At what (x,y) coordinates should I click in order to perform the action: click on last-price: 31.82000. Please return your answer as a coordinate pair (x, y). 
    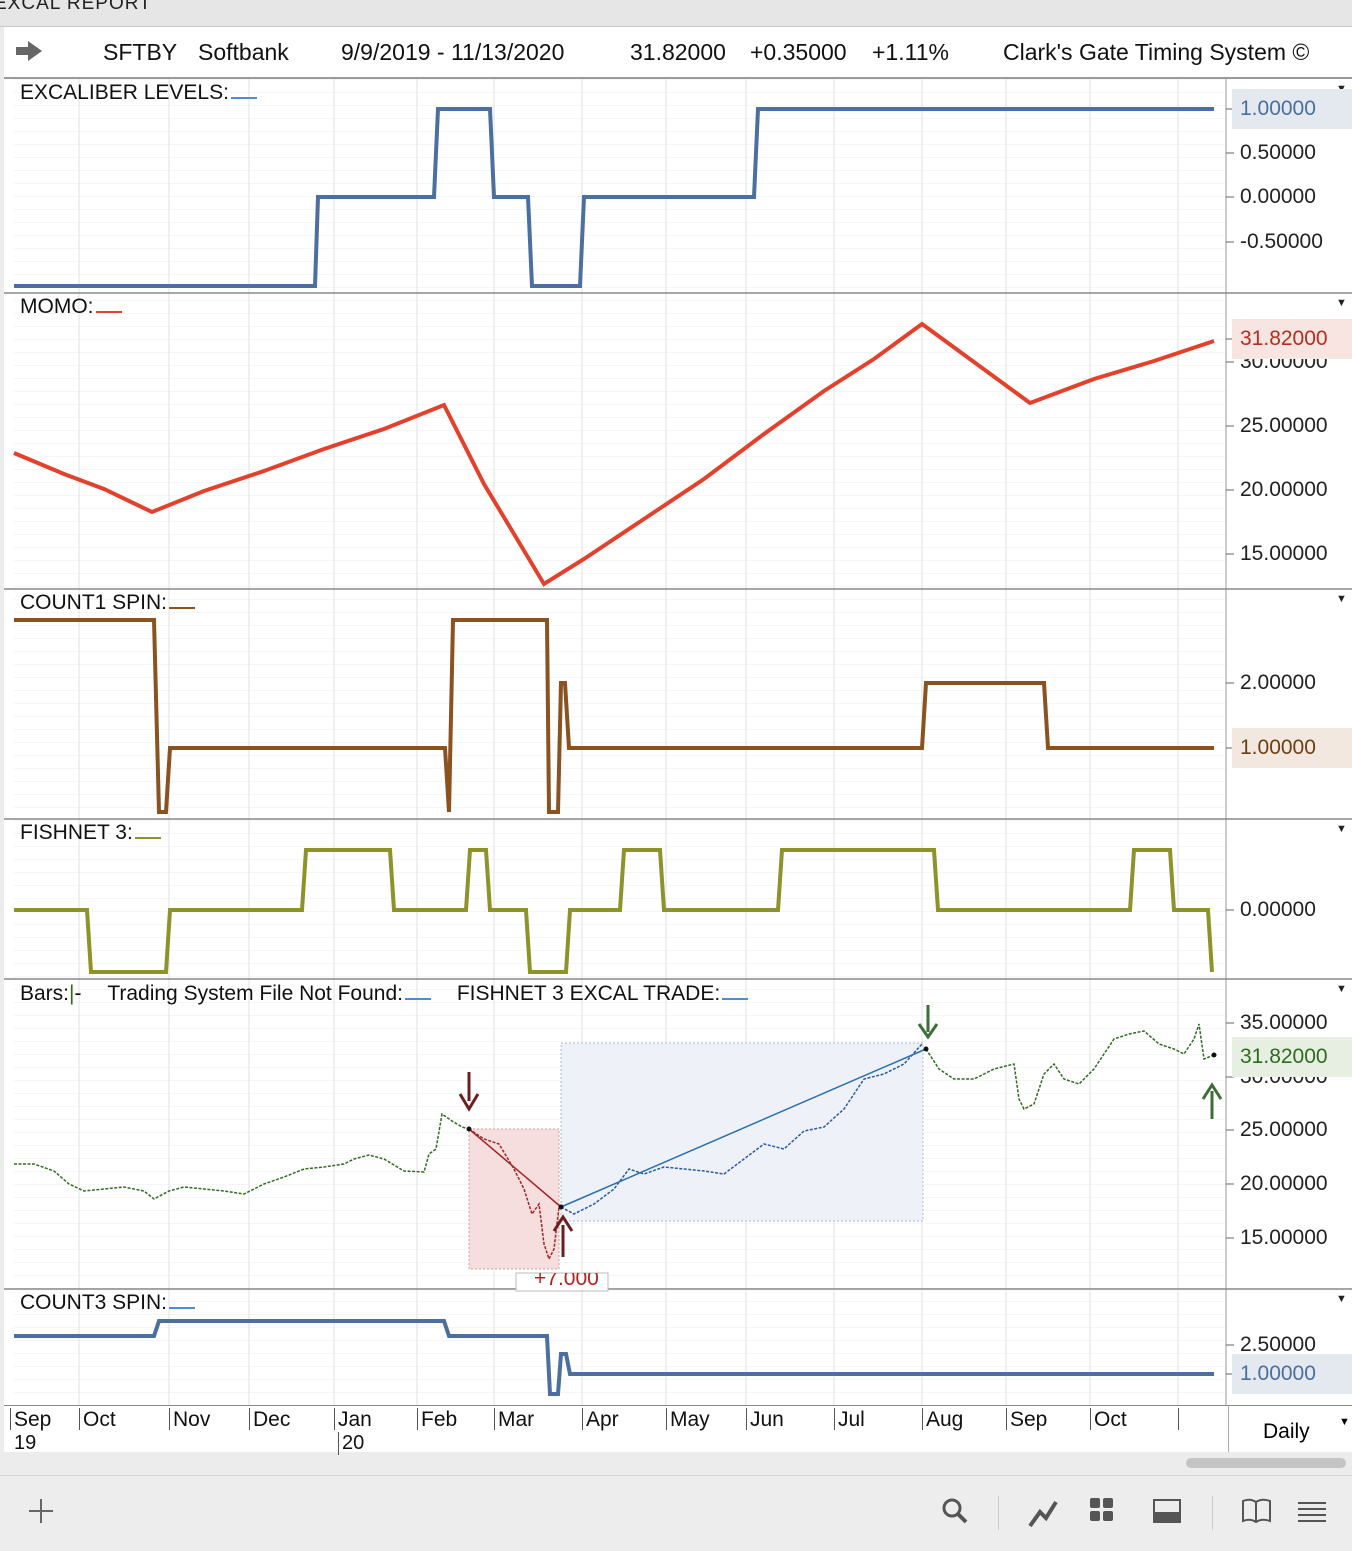
    Looking at the image, I should click on (678, 52).